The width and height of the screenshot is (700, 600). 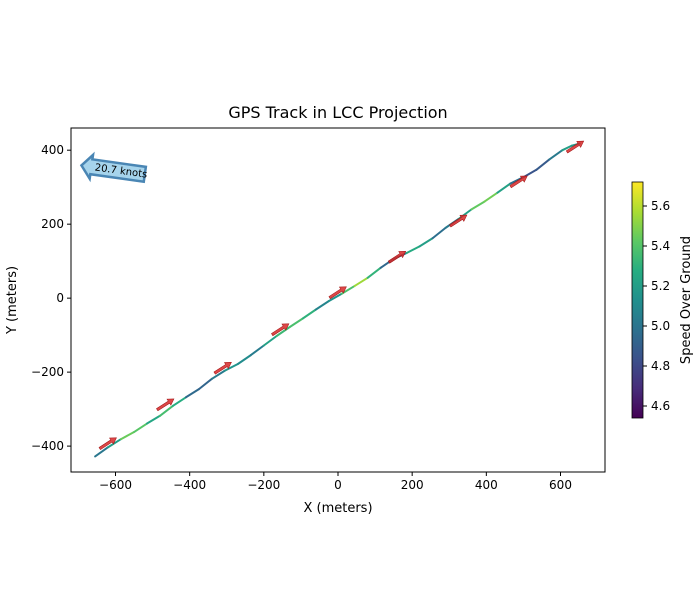 I want to click on y-axis: −400 −200 0 200 400, so click(x=51, y=298).